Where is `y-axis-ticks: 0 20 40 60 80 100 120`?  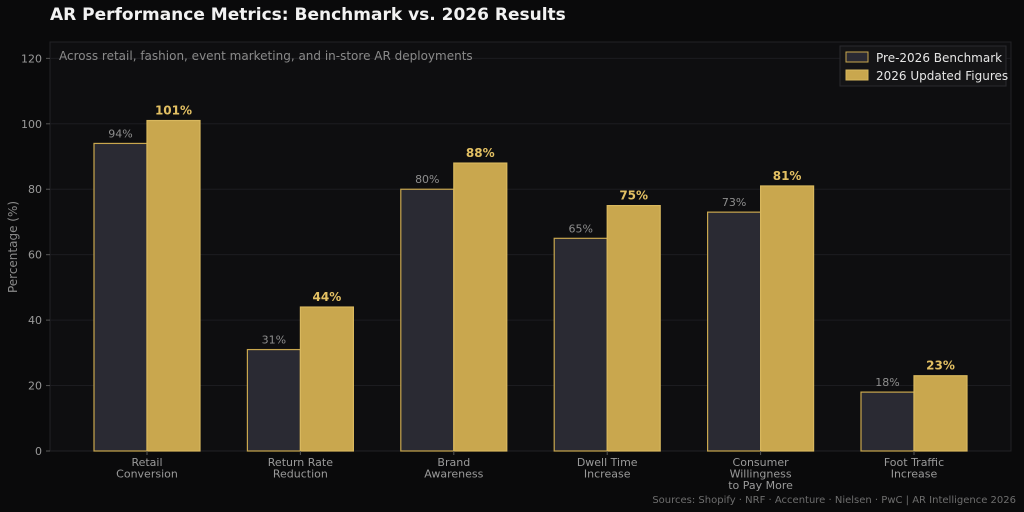
y-axis-ticks: 0 20 40 60 80 100 120 is located at coordinates (35, 255).